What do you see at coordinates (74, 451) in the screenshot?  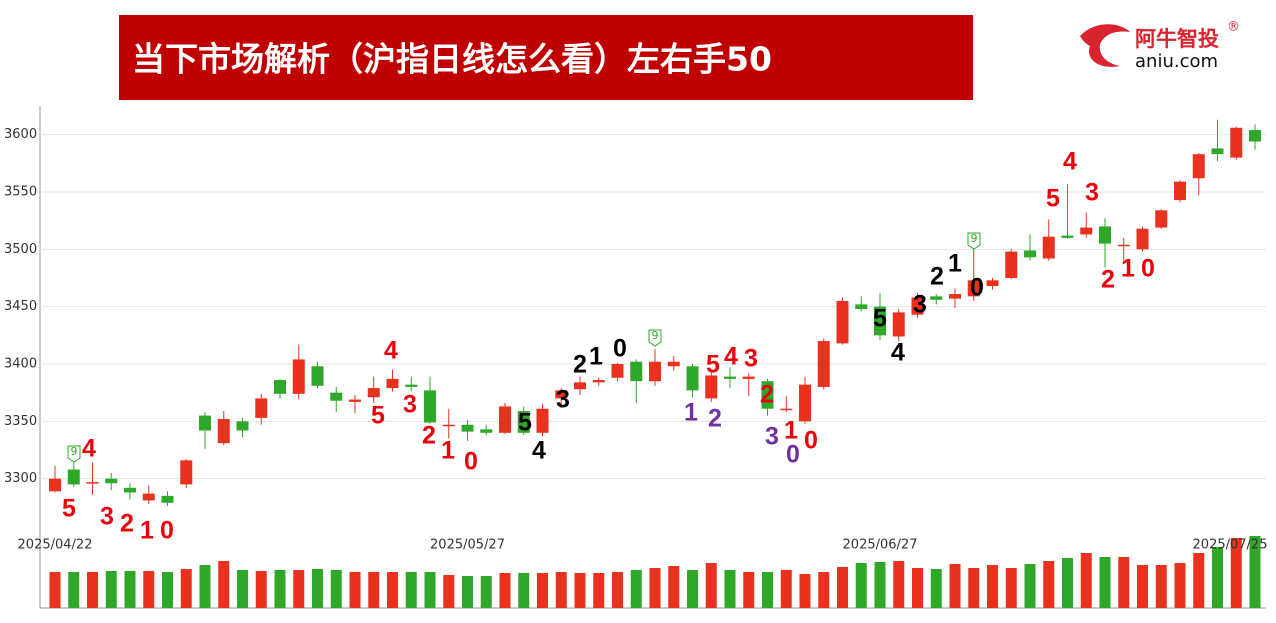 I see `marker-label: 9` at bounding box center [74, 451].